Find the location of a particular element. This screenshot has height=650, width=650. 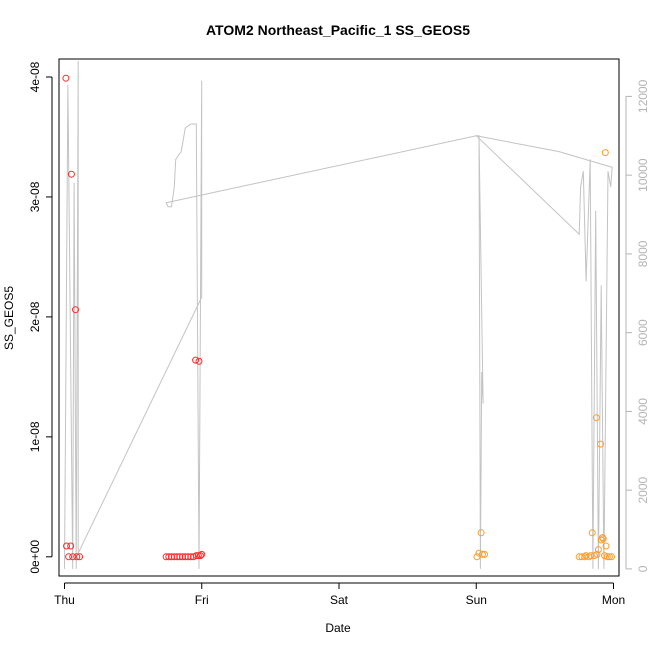

y2-tick-label: 12000 is located at coordinates (643, 96).